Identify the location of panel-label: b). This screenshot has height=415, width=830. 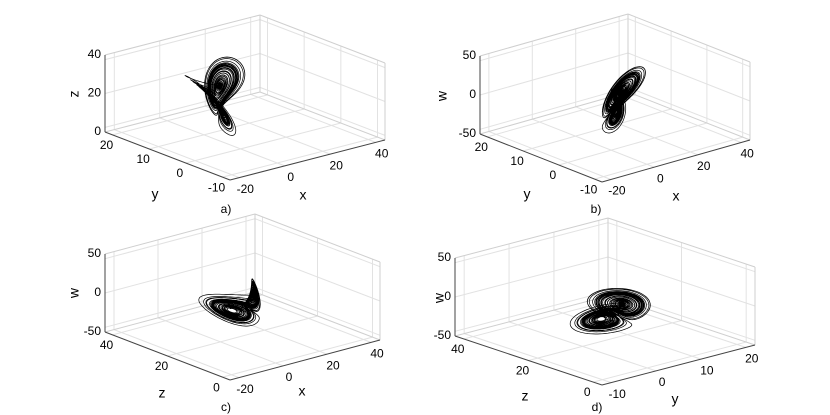
(596, 209).